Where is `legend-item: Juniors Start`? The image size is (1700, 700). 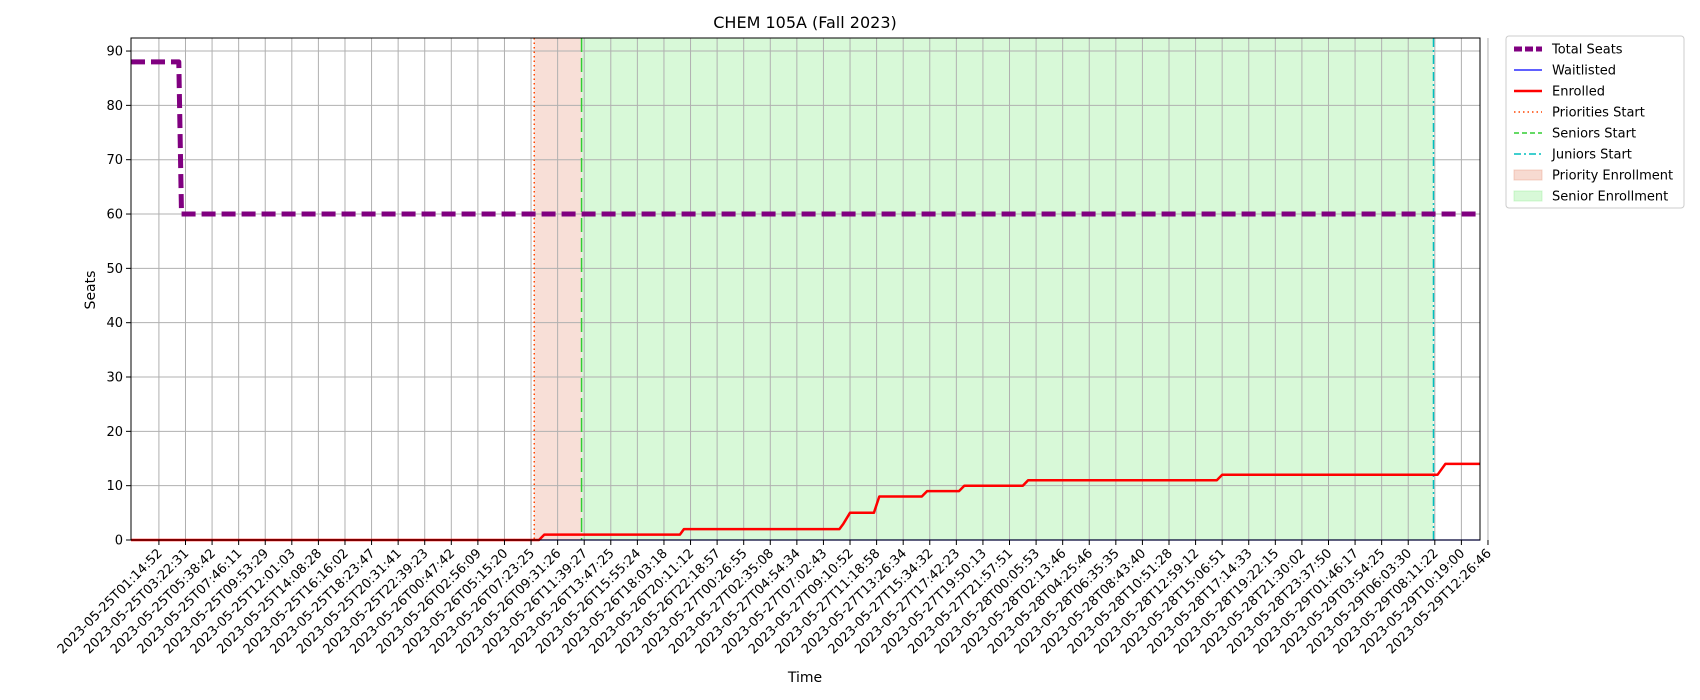 legend-item: Juniors Start is located at coordinates (1573, 155).